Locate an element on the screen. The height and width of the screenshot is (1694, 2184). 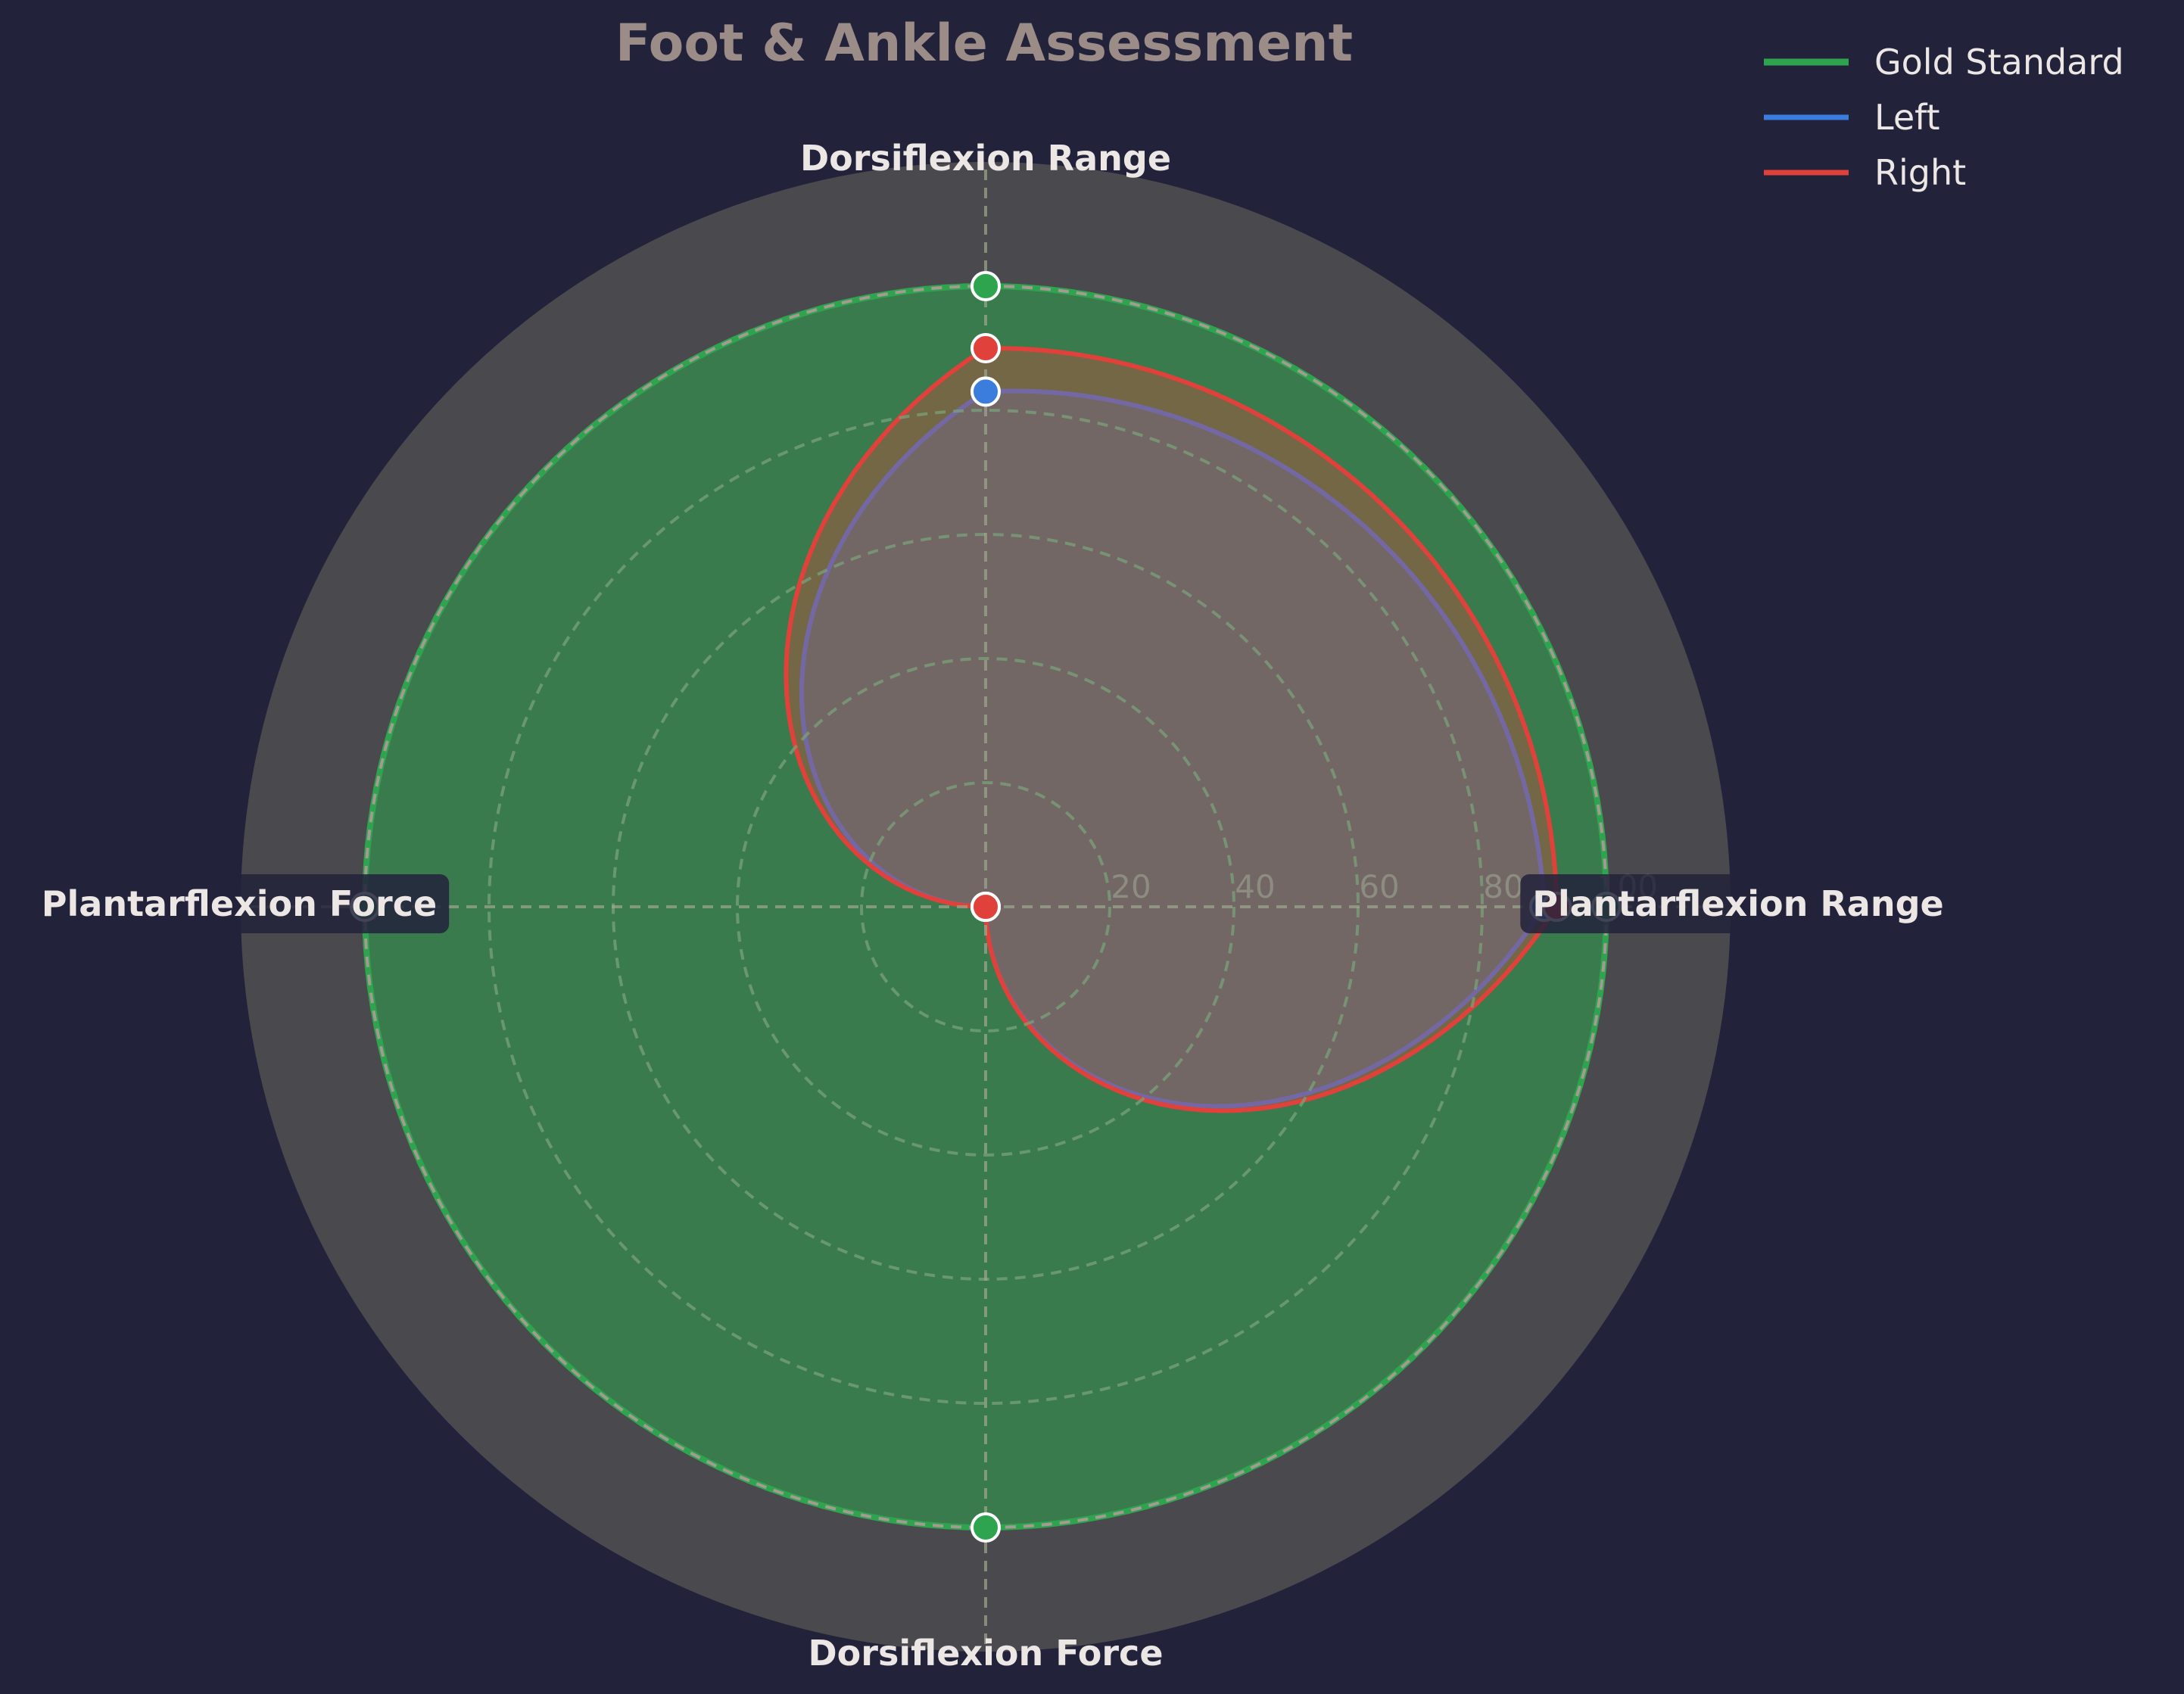
axis-label-plantarflexion-range: Plantarflexion Range is located at coordinates (1738, 903).